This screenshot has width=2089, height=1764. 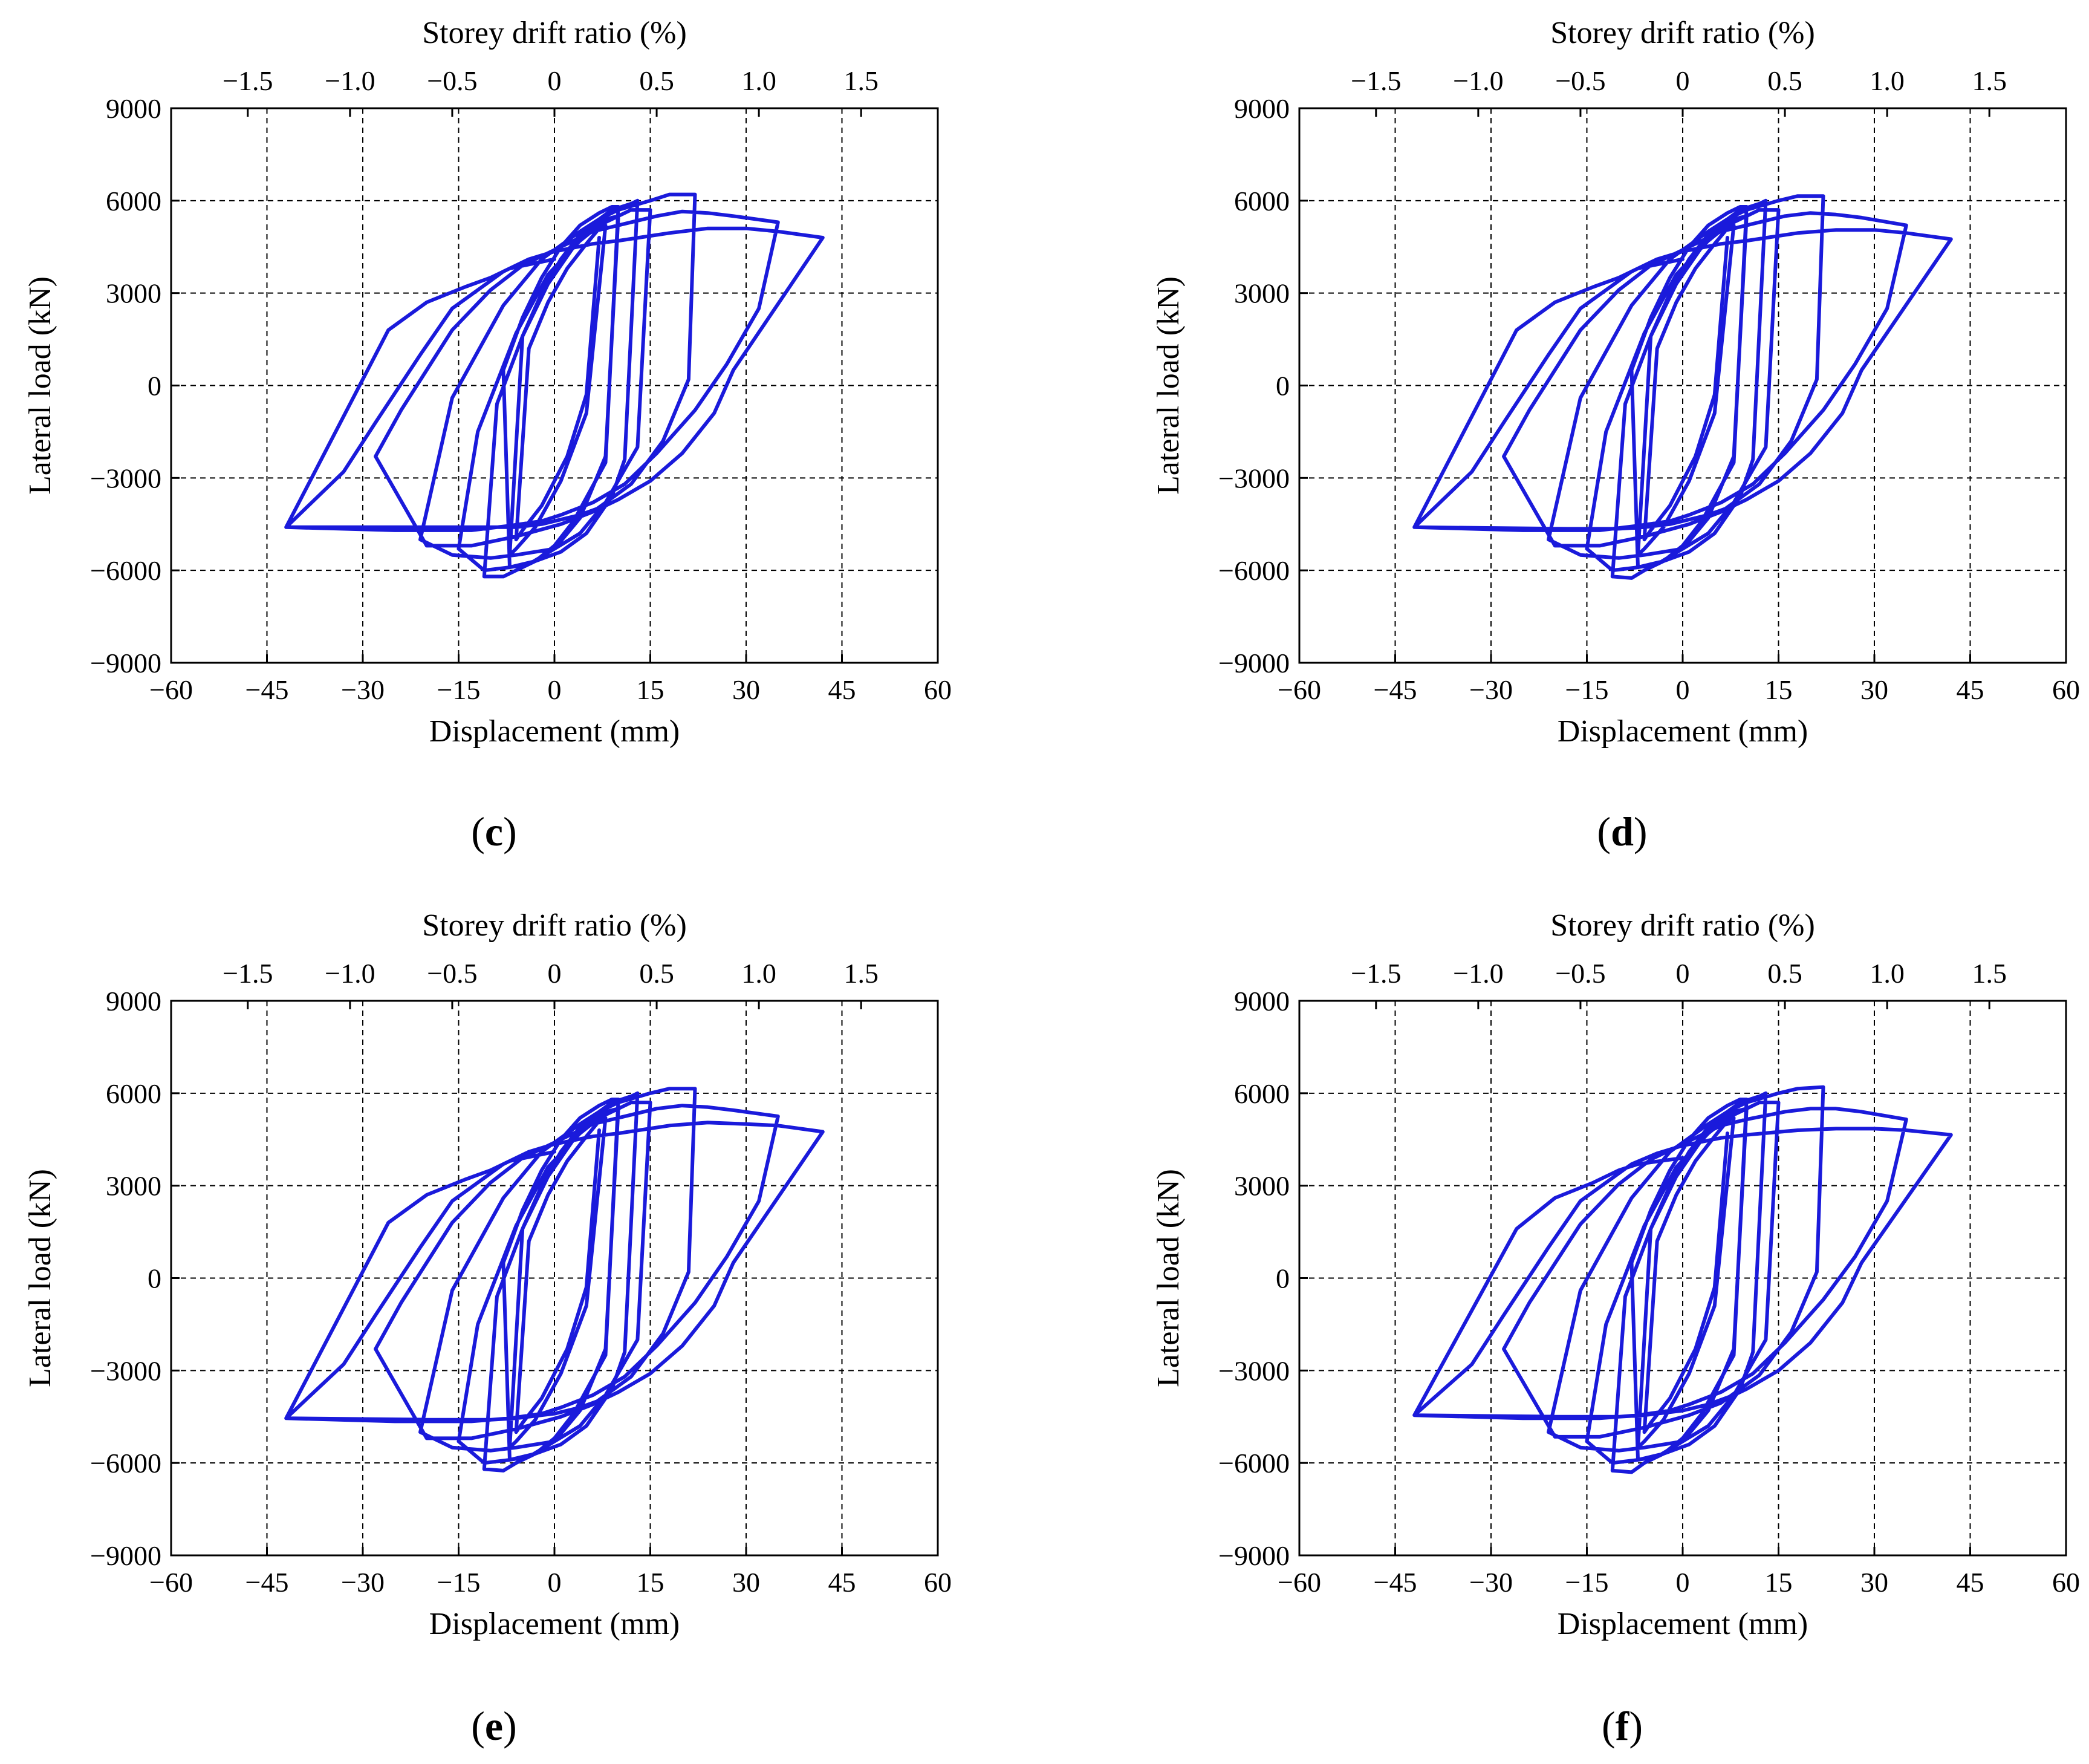 I want to click on panel-label: (f), so click(x=1622, y=1726).